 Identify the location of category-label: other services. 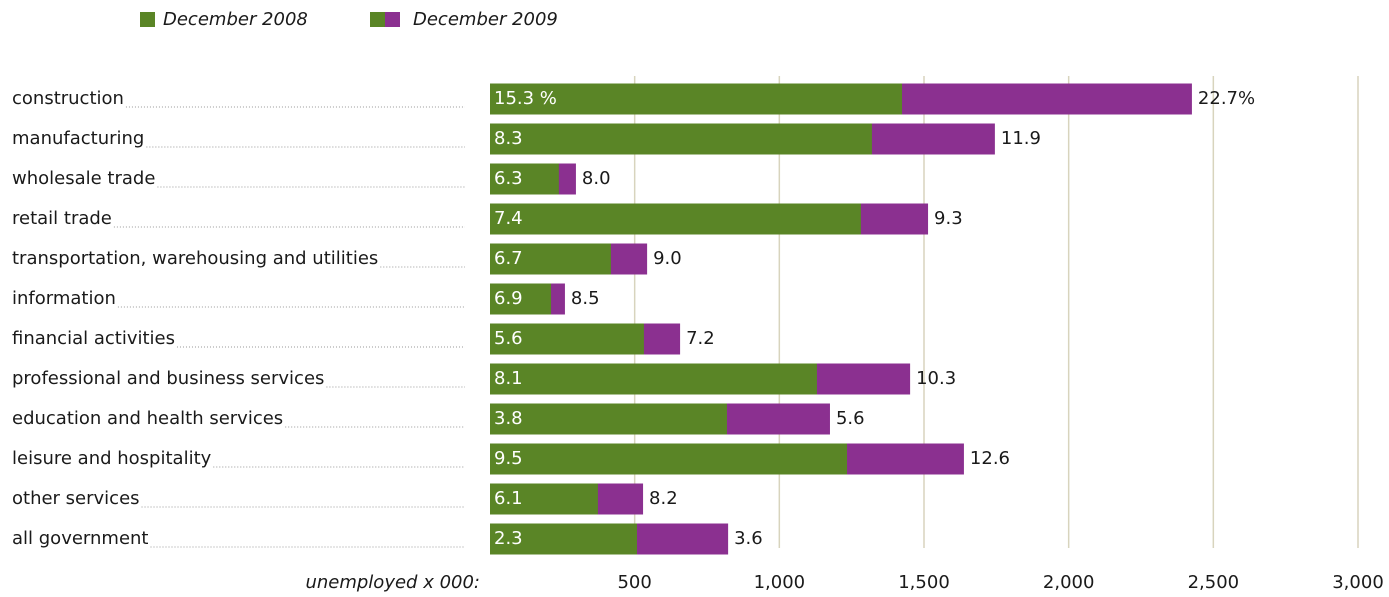
(76, 498).